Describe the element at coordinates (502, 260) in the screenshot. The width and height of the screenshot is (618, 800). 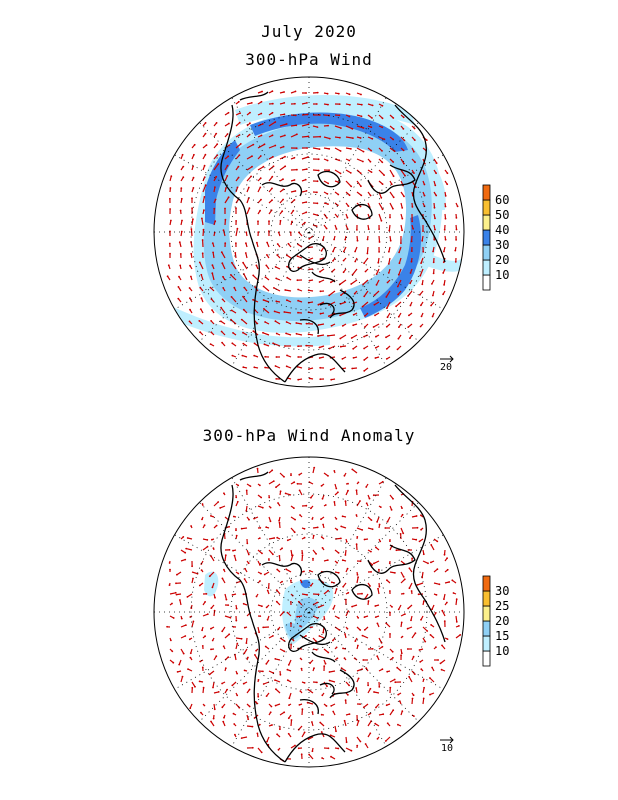
I see `top-colorbar-label: 20` at that location.